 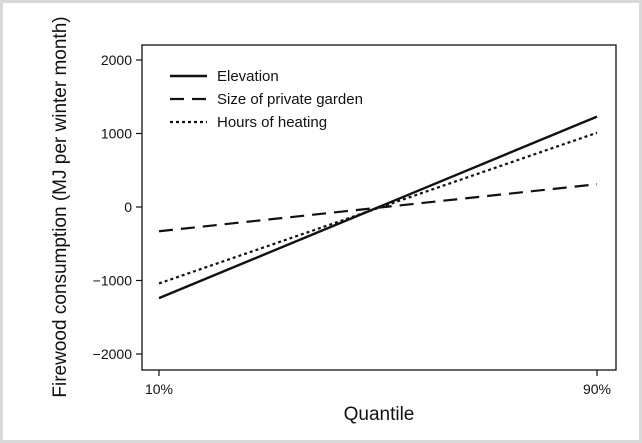 I want to click on y-tick-label: 0, so click(x=128, y=207).